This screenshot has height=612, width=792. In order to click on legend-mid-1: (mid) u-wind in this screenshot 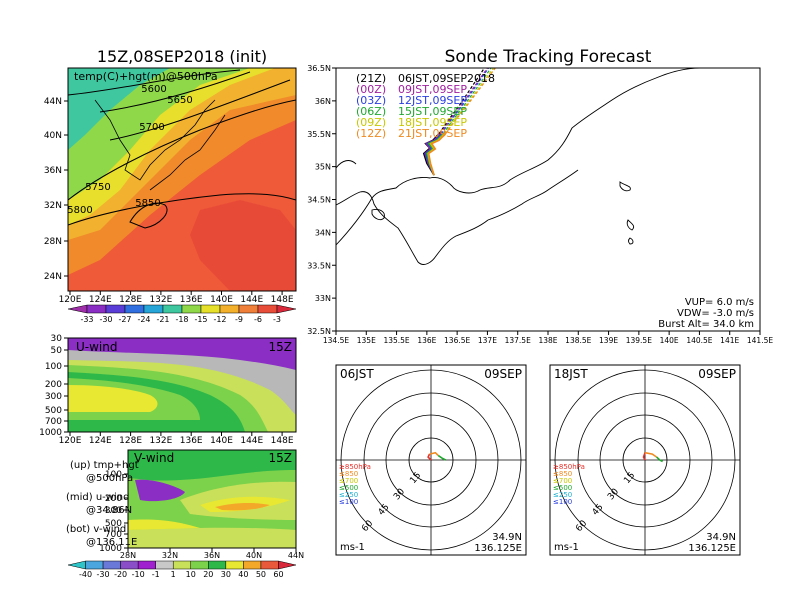, I will do `click(97, 497)`.